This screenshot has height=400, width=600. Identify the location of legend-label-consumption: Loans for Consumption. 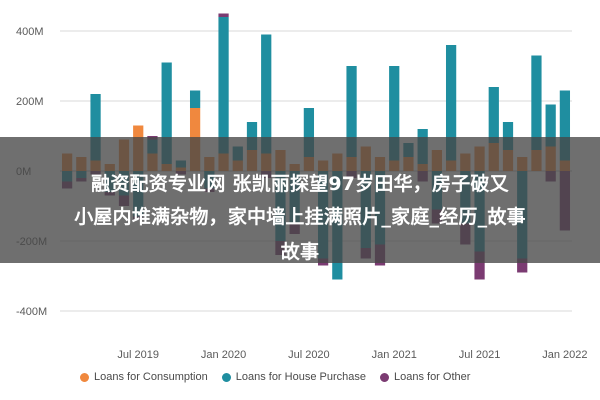
(151, 377).